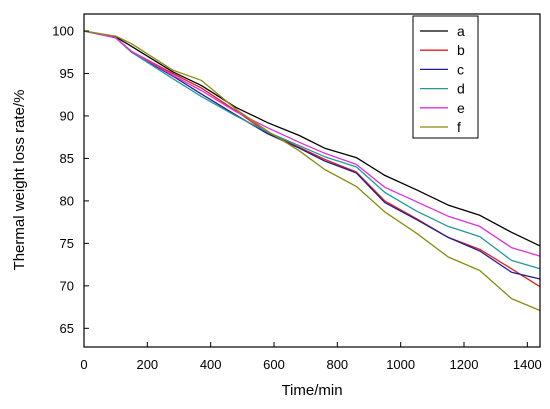  Describe the element at coordinates (311, 390) in the screenshot. I see `x-axis-label: Time/min` at that location.